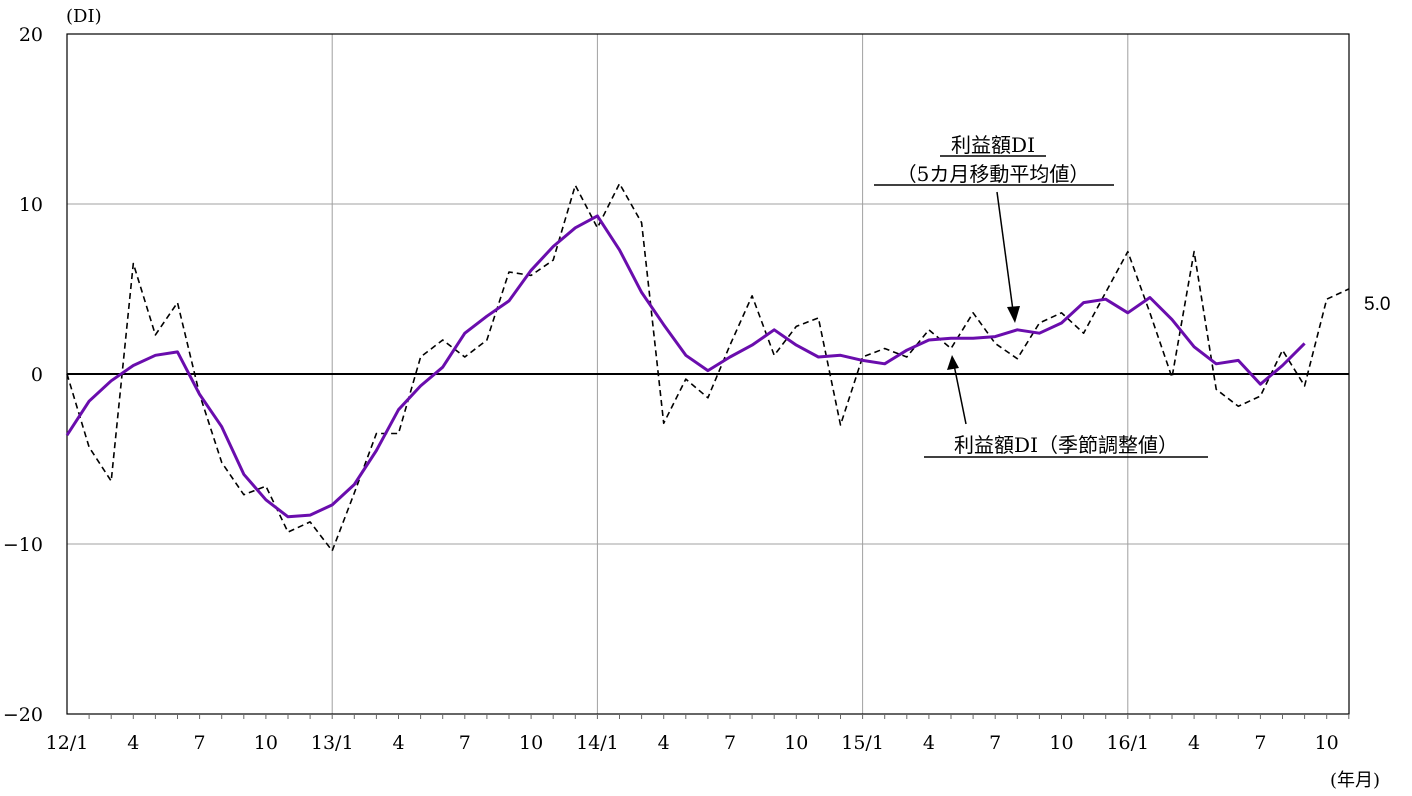 The width and height of the screenshot is (1412, 796). I want to click on y-tick-label: 10, so click(31, 205).